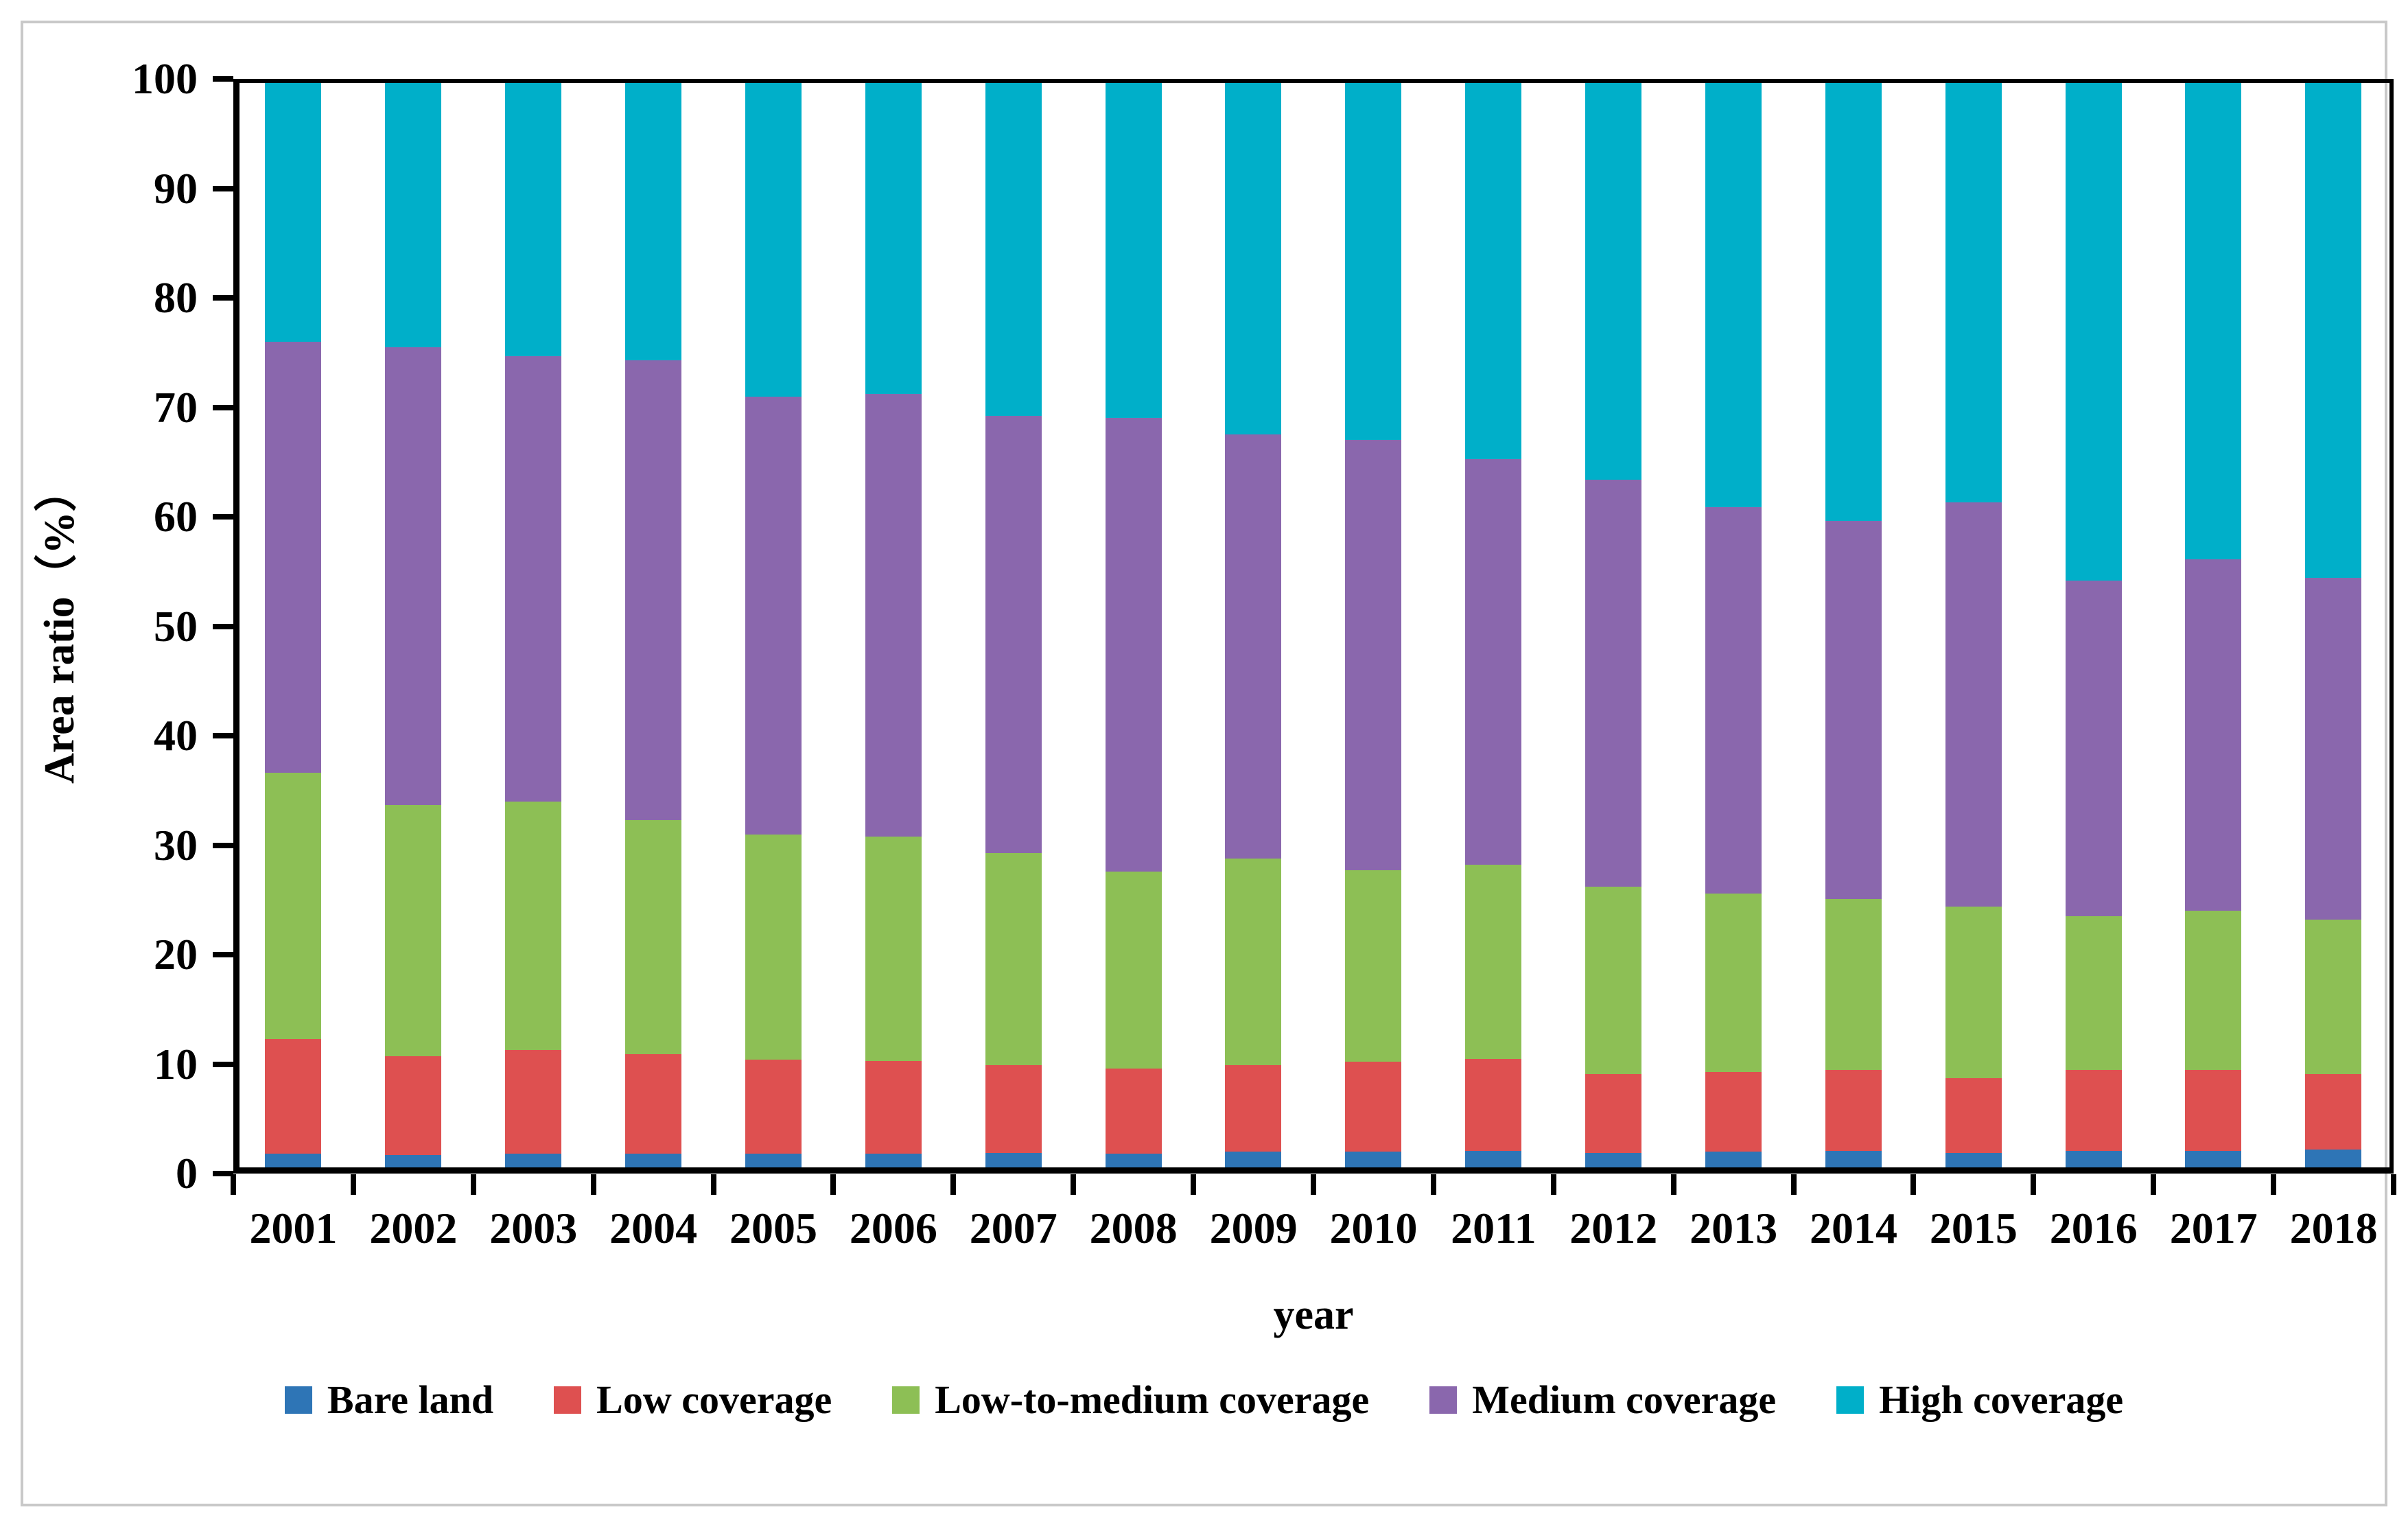 This screenshot has width=2408, height=1527. Describe the element at coordinates (773, 1228) in the screenshot. I see `x-tick-label: 2005` at that location.